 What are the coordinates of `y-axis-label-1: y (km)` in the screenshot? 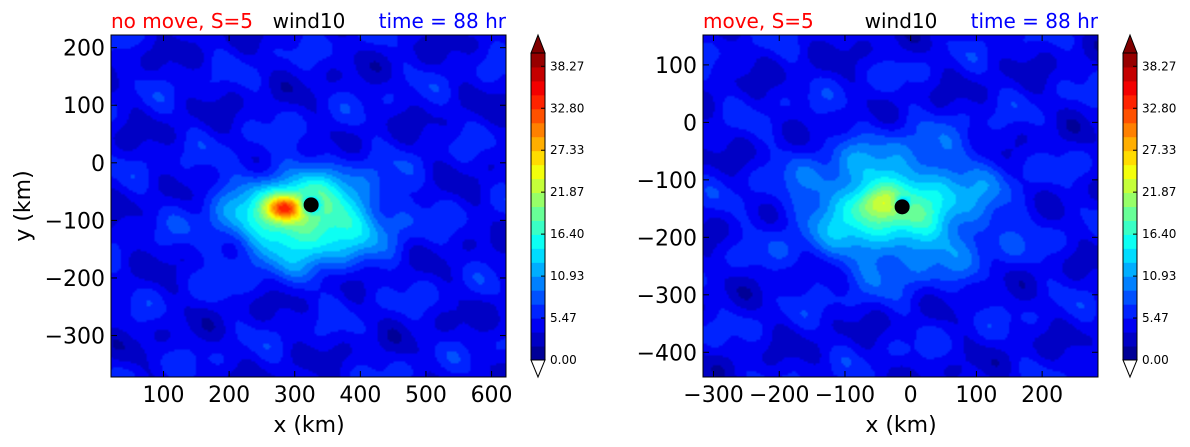 It's located at (23, 205).